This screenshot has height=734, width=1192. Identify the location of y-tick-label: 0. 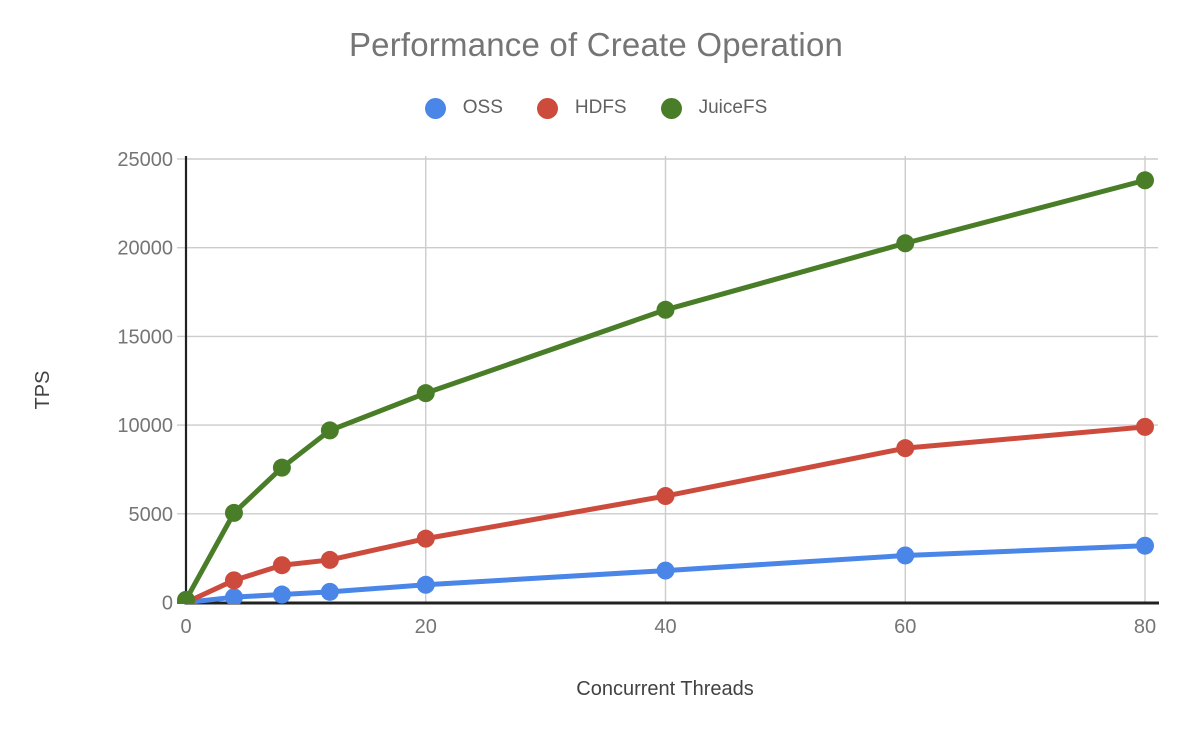
(167, 604).